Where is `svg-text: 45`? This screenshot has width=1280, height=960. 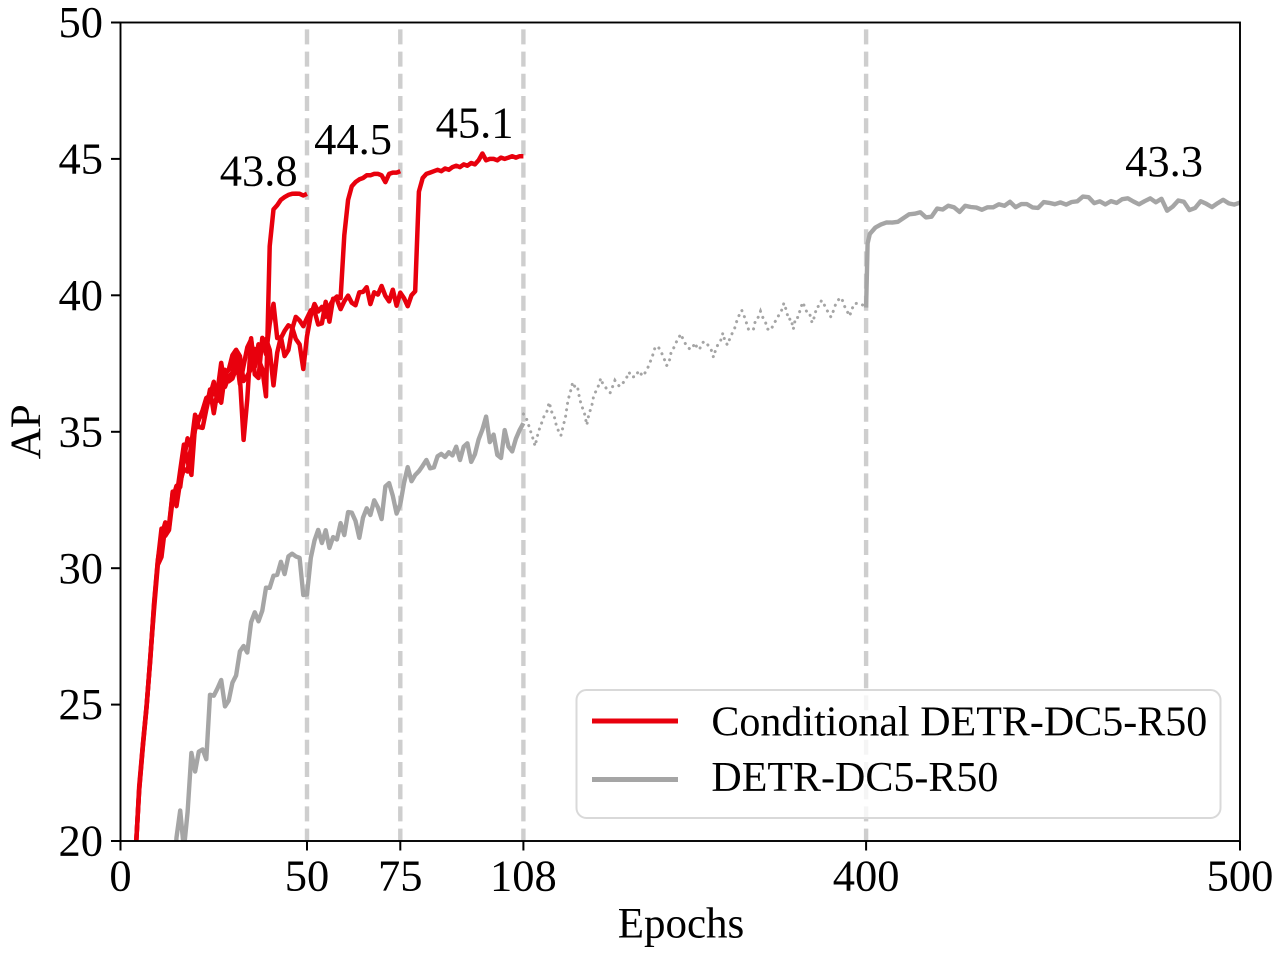
svg-text: 45 is located at coordinates (81, 159).